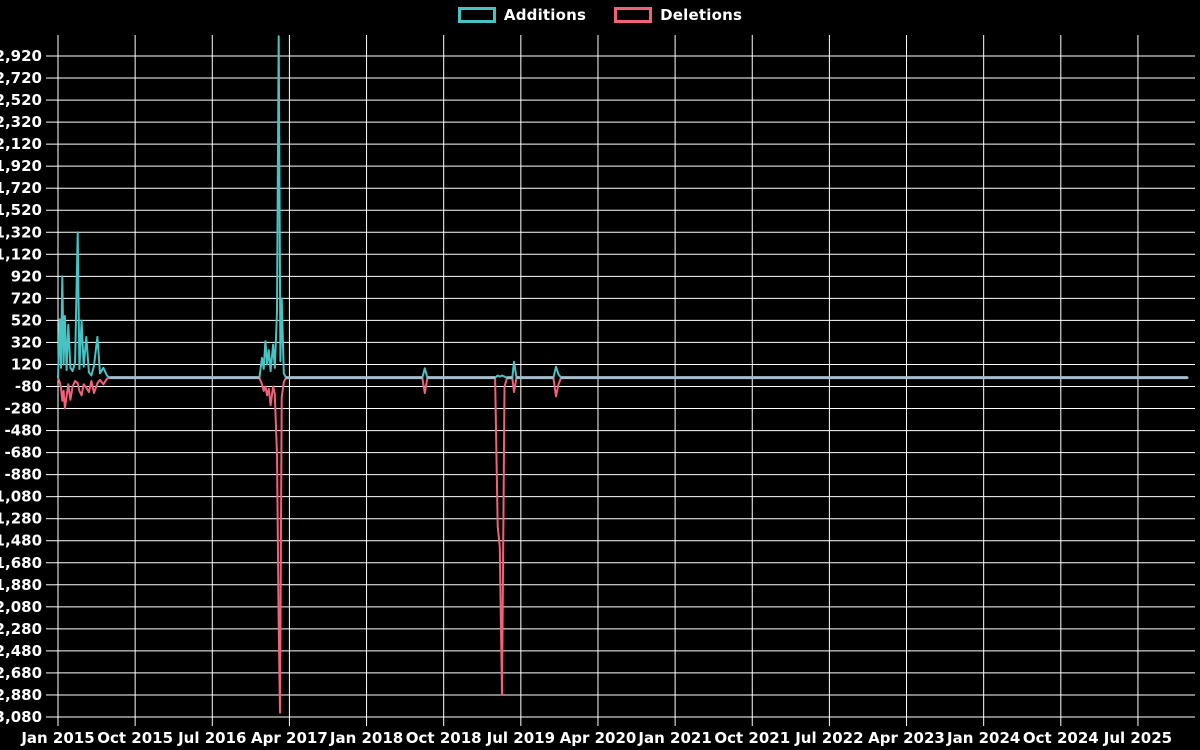 The height and width of the screenshot is (750, 1200). I want to click on svg-text: -1,680, so click(21, 563).